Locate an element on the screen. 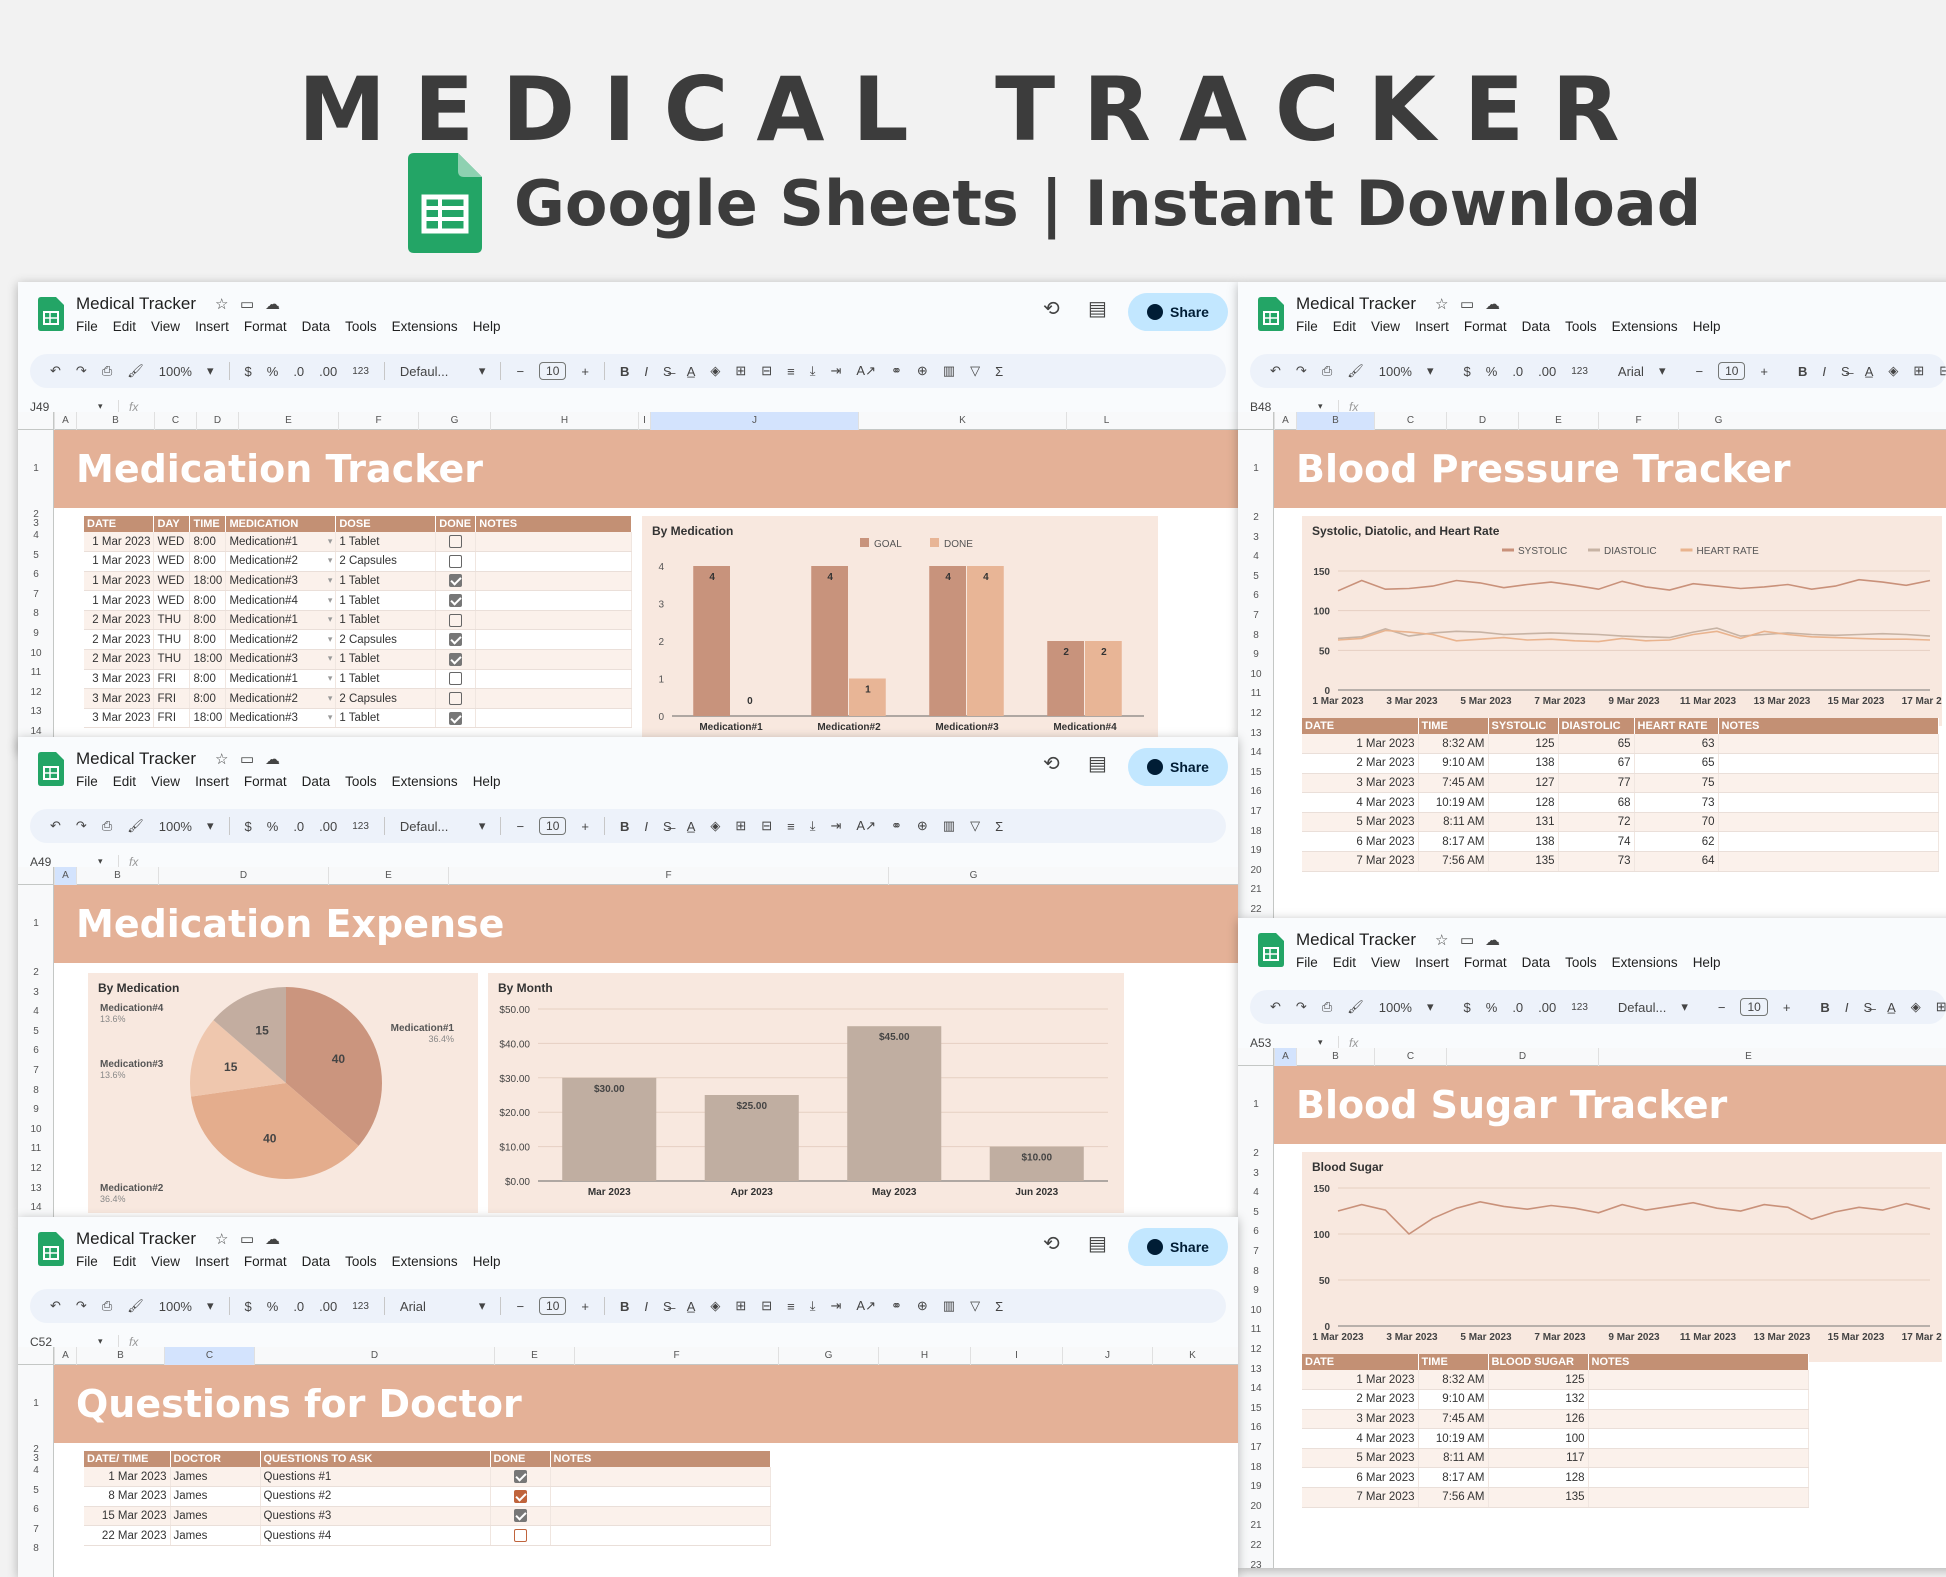 The width and height of the screenshot is (1946, 1577). table-cell: Questions #3 is located at coordinates (375, 1516).